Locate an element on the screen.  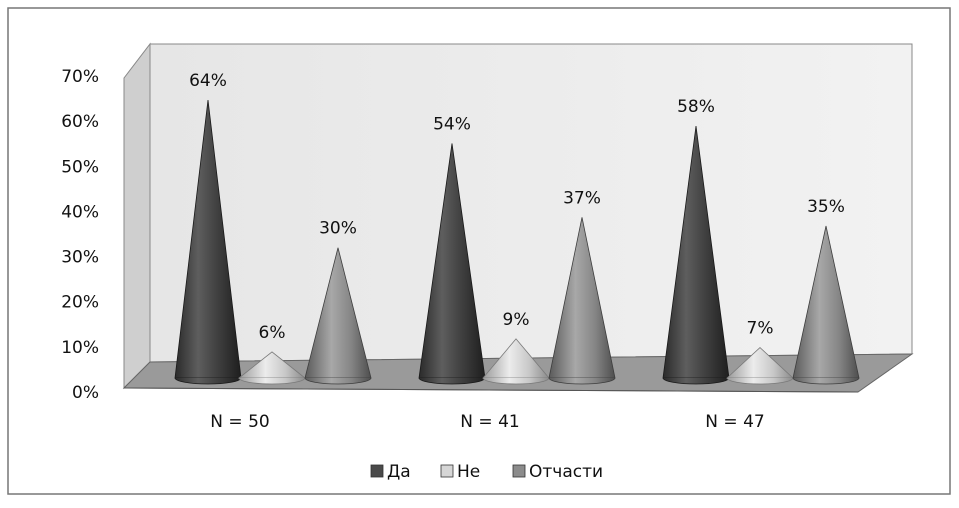
y-axis: 0% 10% 20% 30% 40% 50% 60% 70% is located at coordinates (80, 235).